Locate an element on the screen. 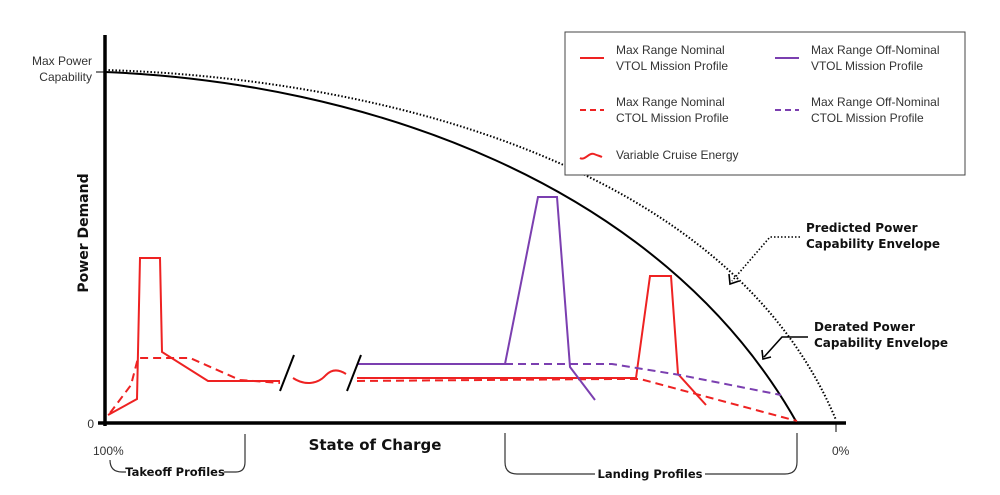  legend-item: Variable Cruise Energy is located at coordinates (659, 155).